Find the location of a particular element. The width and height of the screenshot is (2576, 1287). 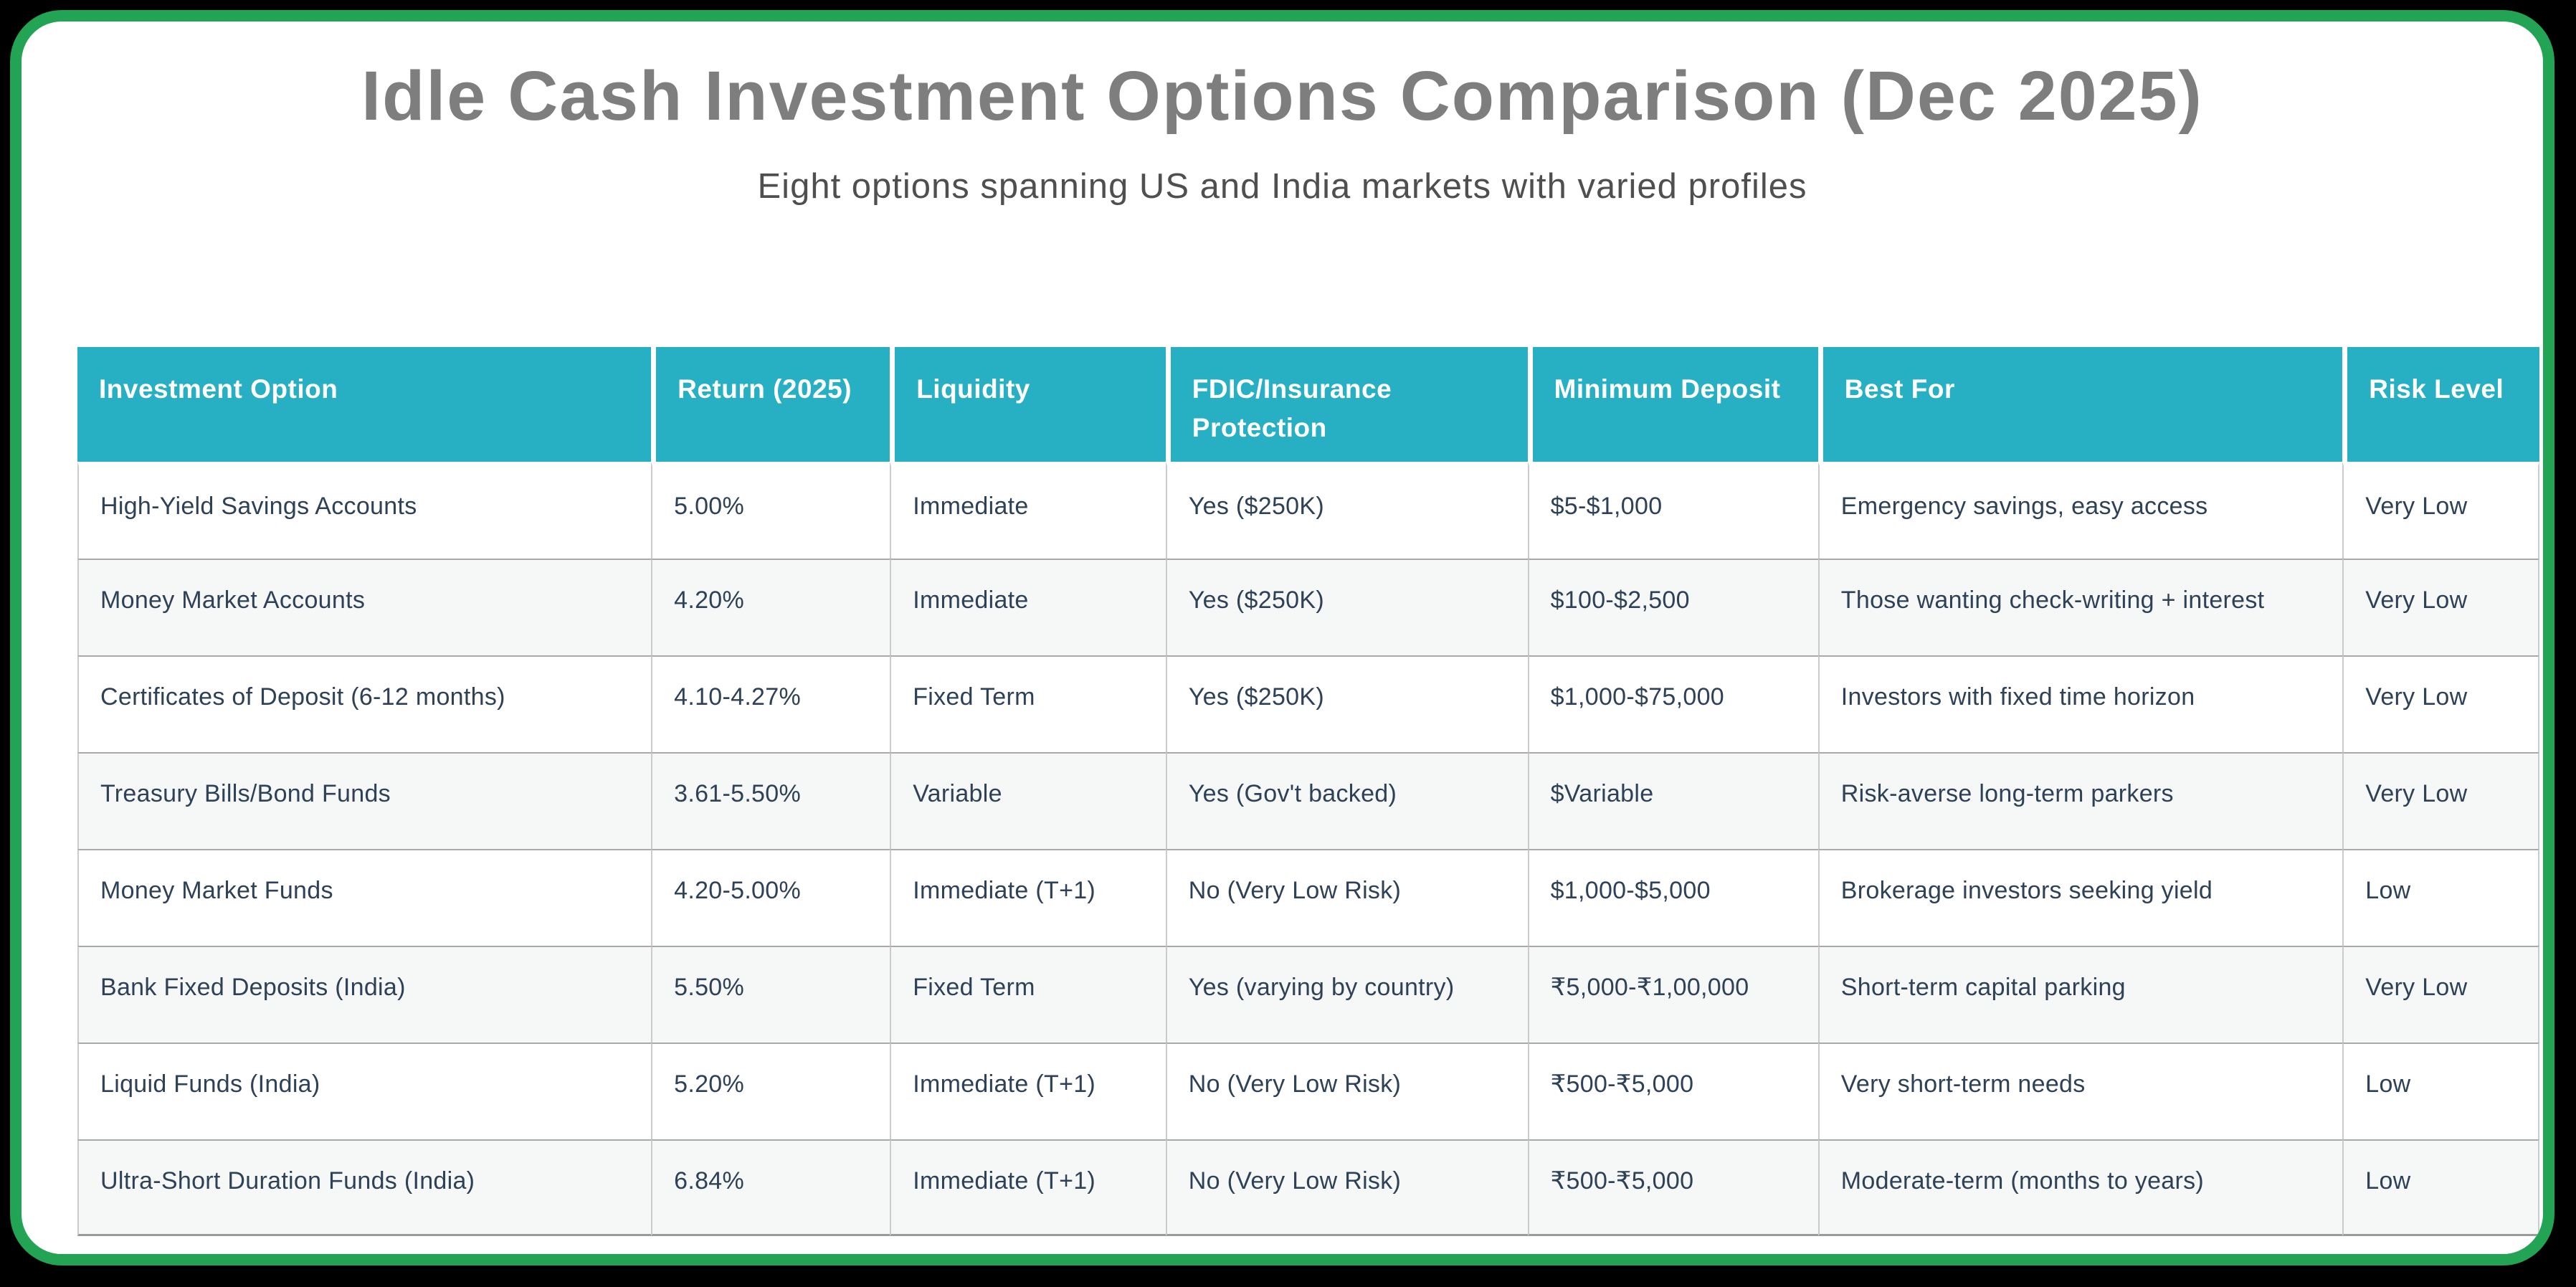

table-cell: High-Yield Savings Accounts is located at coordinates (364, 510).